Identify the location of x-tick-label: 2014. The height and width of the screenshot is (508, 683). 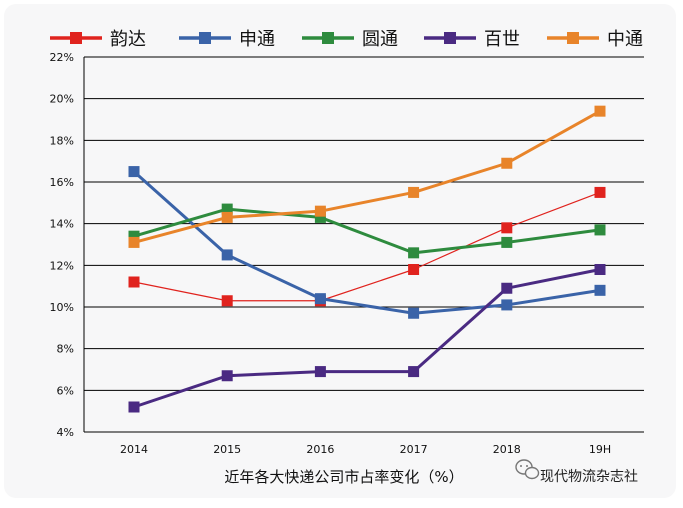
(134, 449).